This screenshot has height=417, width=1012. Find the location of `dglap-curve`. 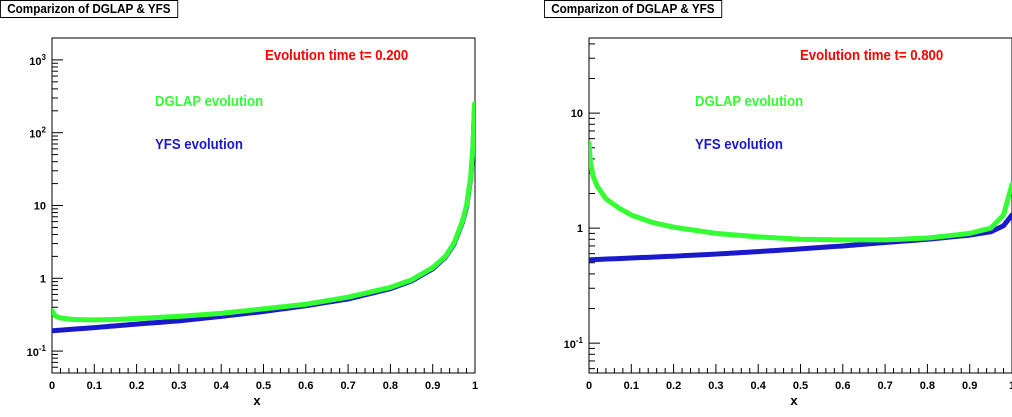

dglap-curve is located at coordinates (800, 191).